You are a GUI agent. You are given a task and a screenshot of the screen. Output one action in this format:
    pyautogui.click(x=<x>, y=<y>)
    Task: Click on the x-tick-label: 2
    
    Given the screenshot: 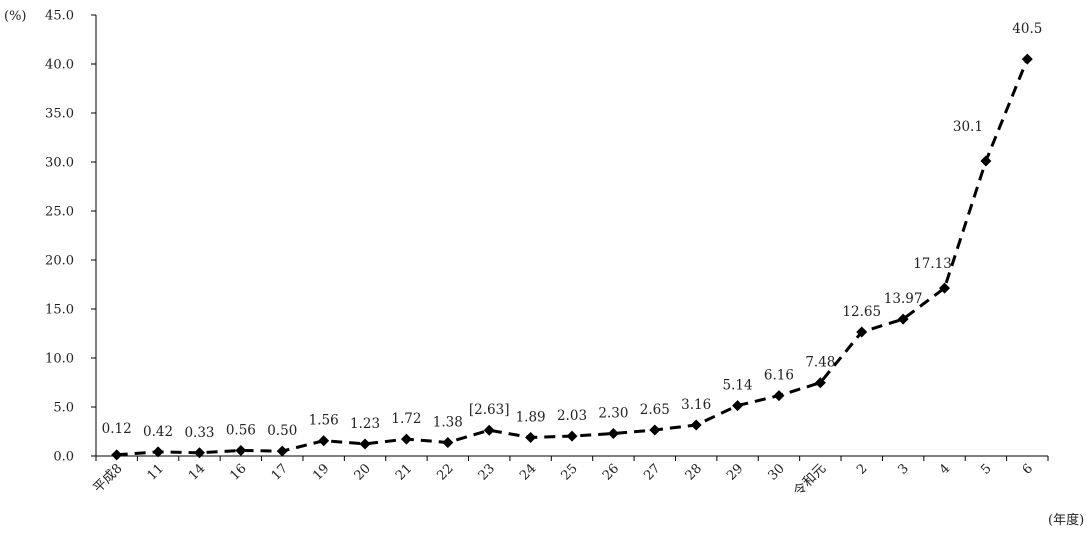 What is the action you would take?
    pyautogui.click(x=862, y=469)
    